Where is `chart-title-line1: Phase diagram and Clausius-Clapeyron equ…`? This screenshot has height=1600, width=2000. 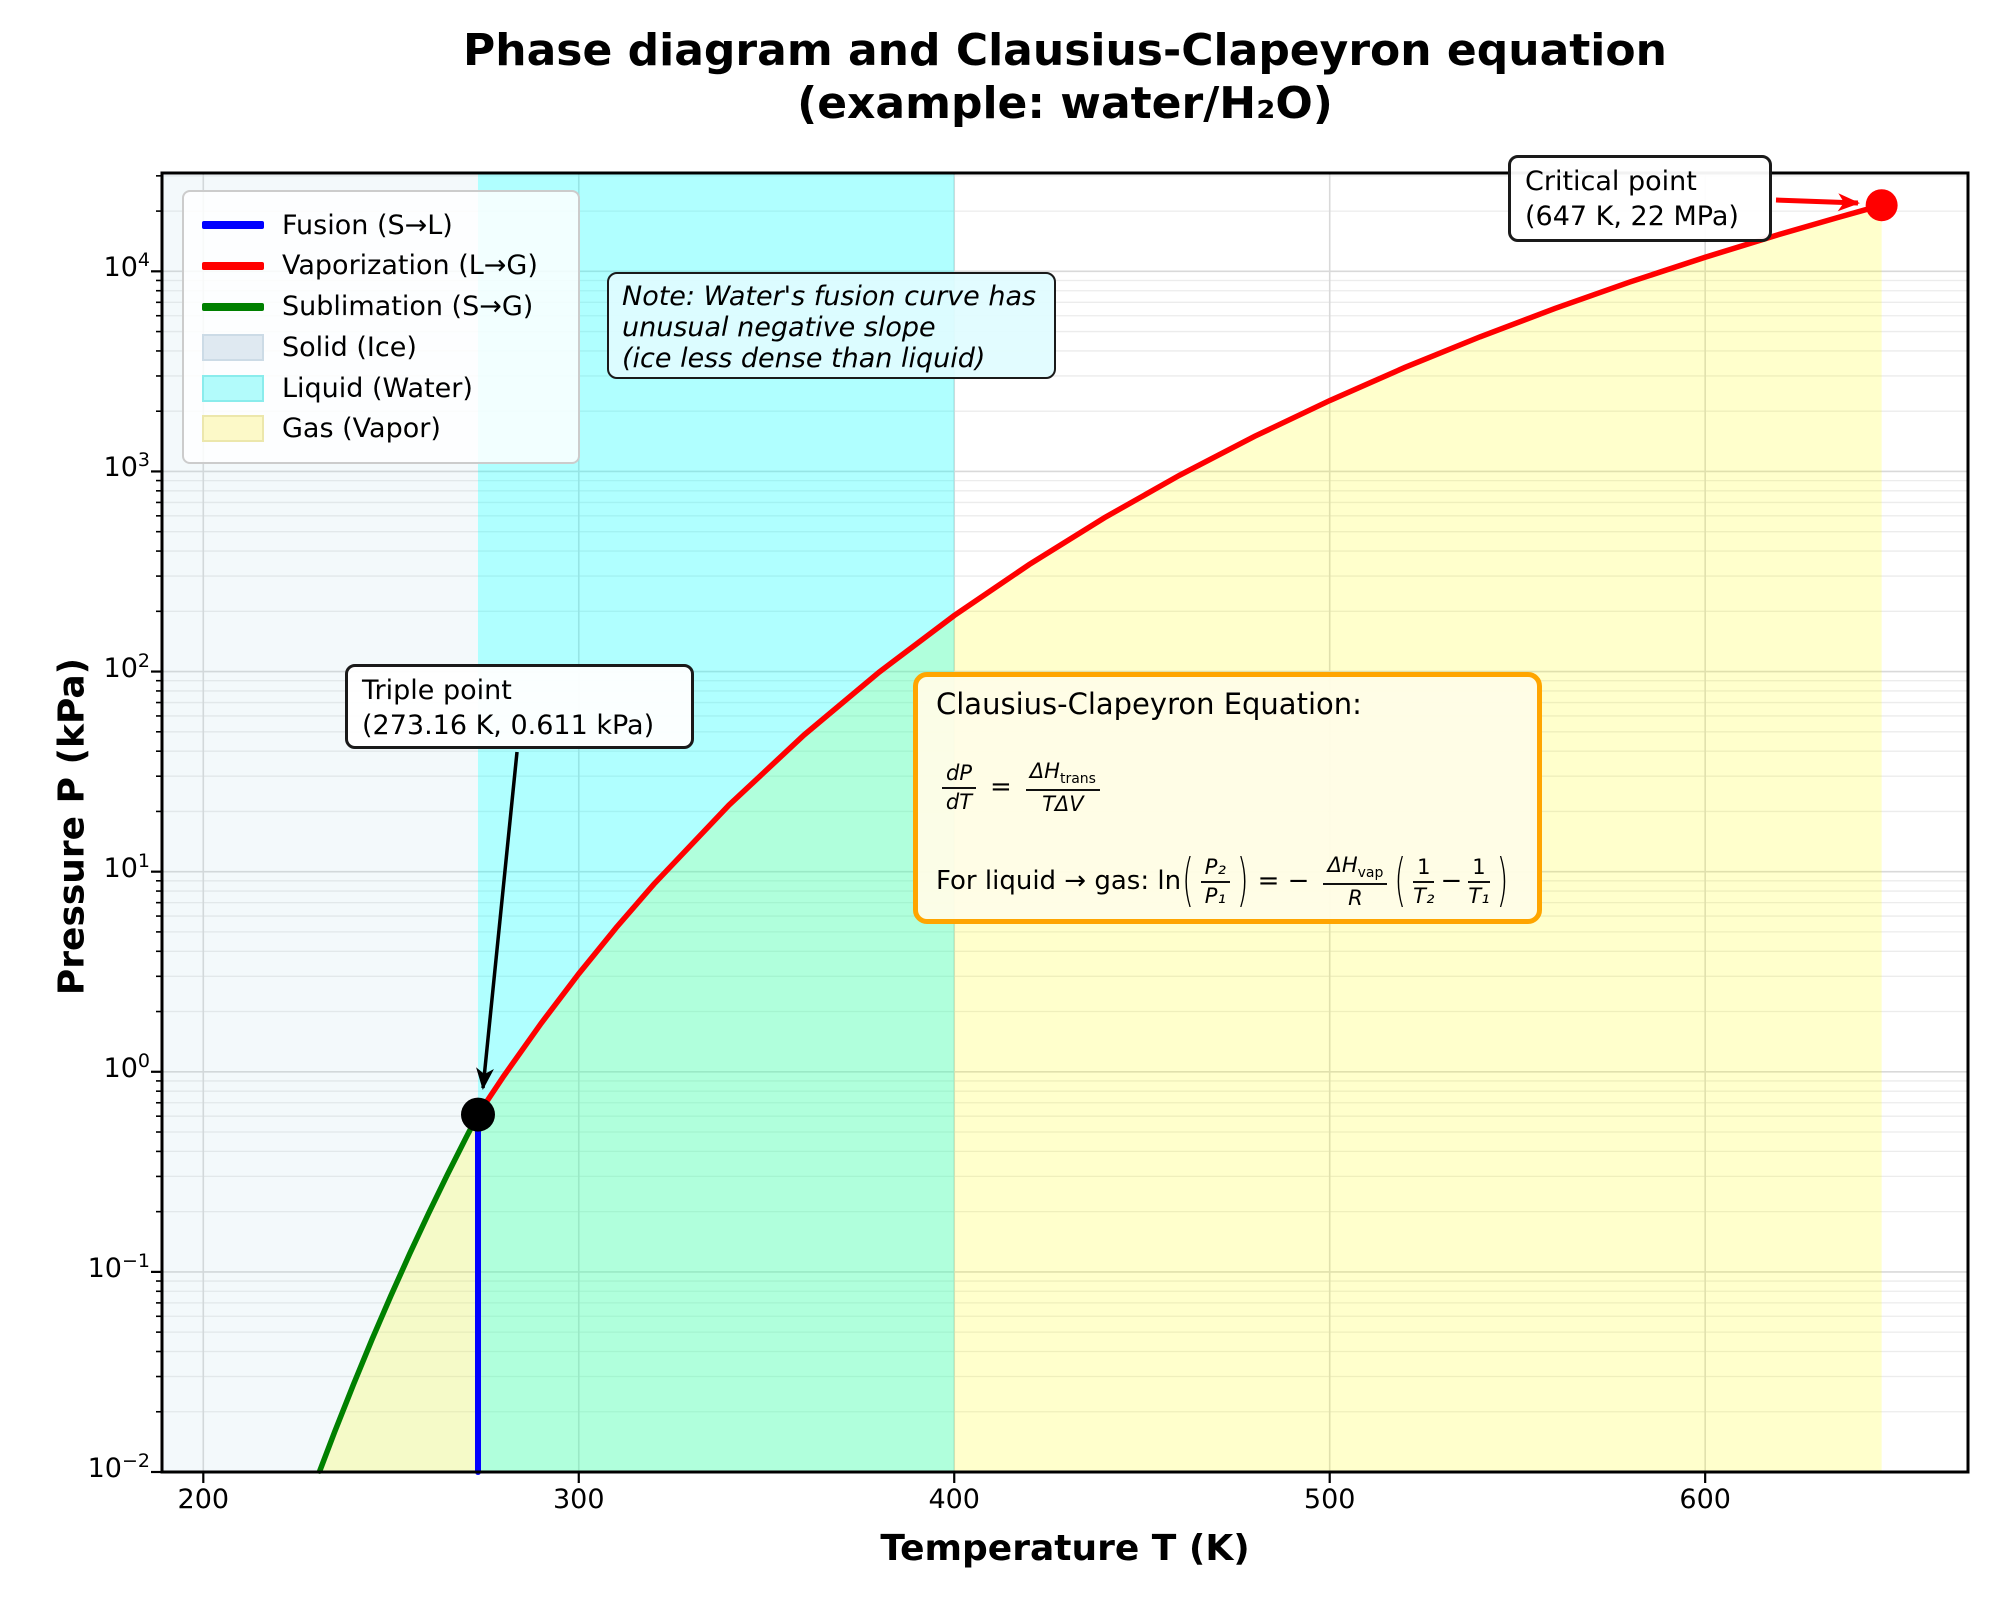 chart-title-line1: Phase diagram and Clausius-Clapeyron equ… is located at coordinates (1065, 50).